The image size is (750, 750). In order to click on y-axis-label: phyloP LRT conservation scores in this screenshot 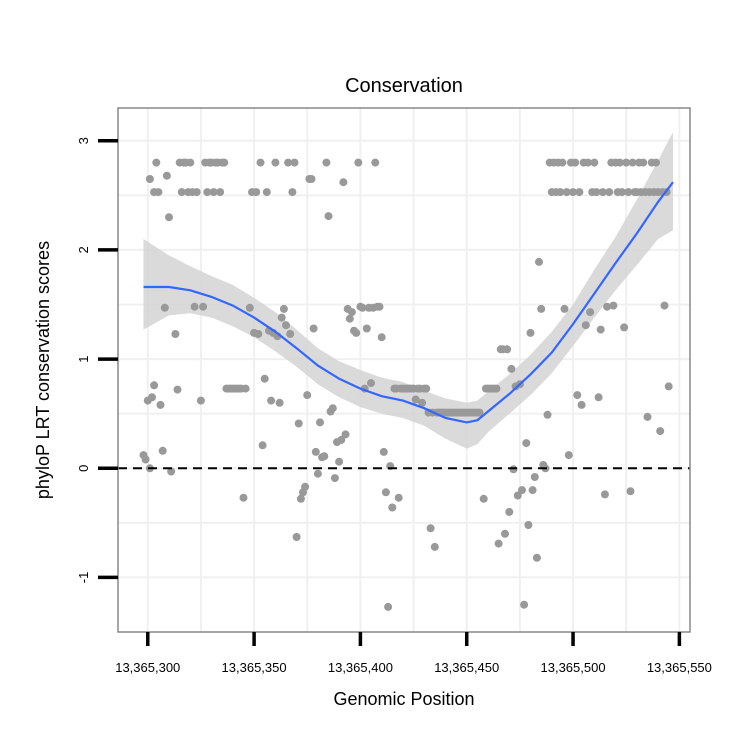, I will do `click(43, 370)`.